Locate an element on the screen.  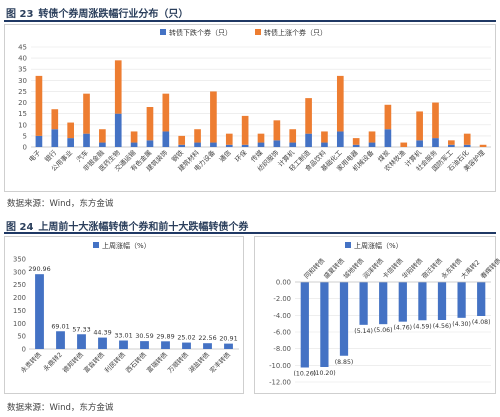
data-label: 57.33 is located at coordinates (81, 329).